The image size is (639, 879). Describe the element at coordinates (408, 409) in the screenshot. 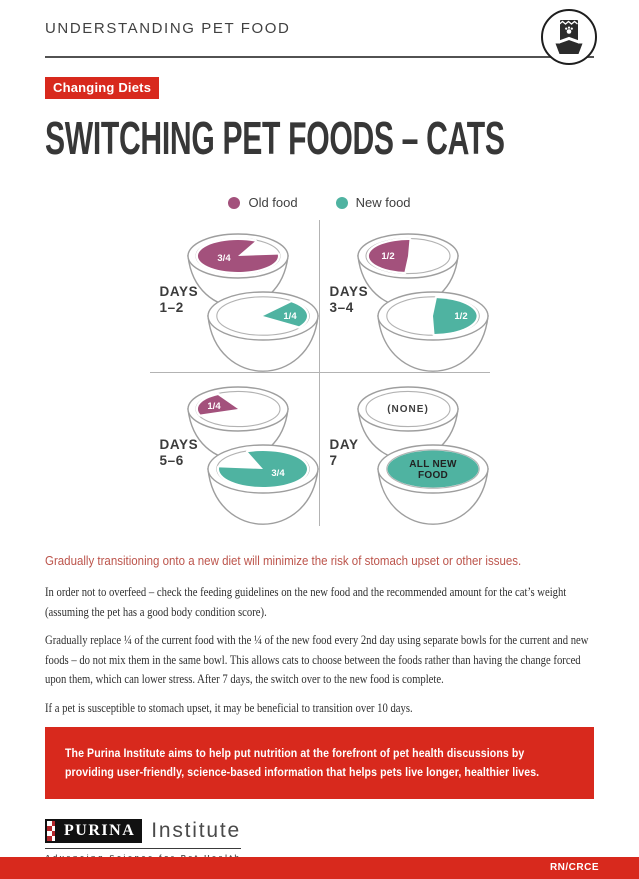

I see `svg-text: (NONE)` at that location.